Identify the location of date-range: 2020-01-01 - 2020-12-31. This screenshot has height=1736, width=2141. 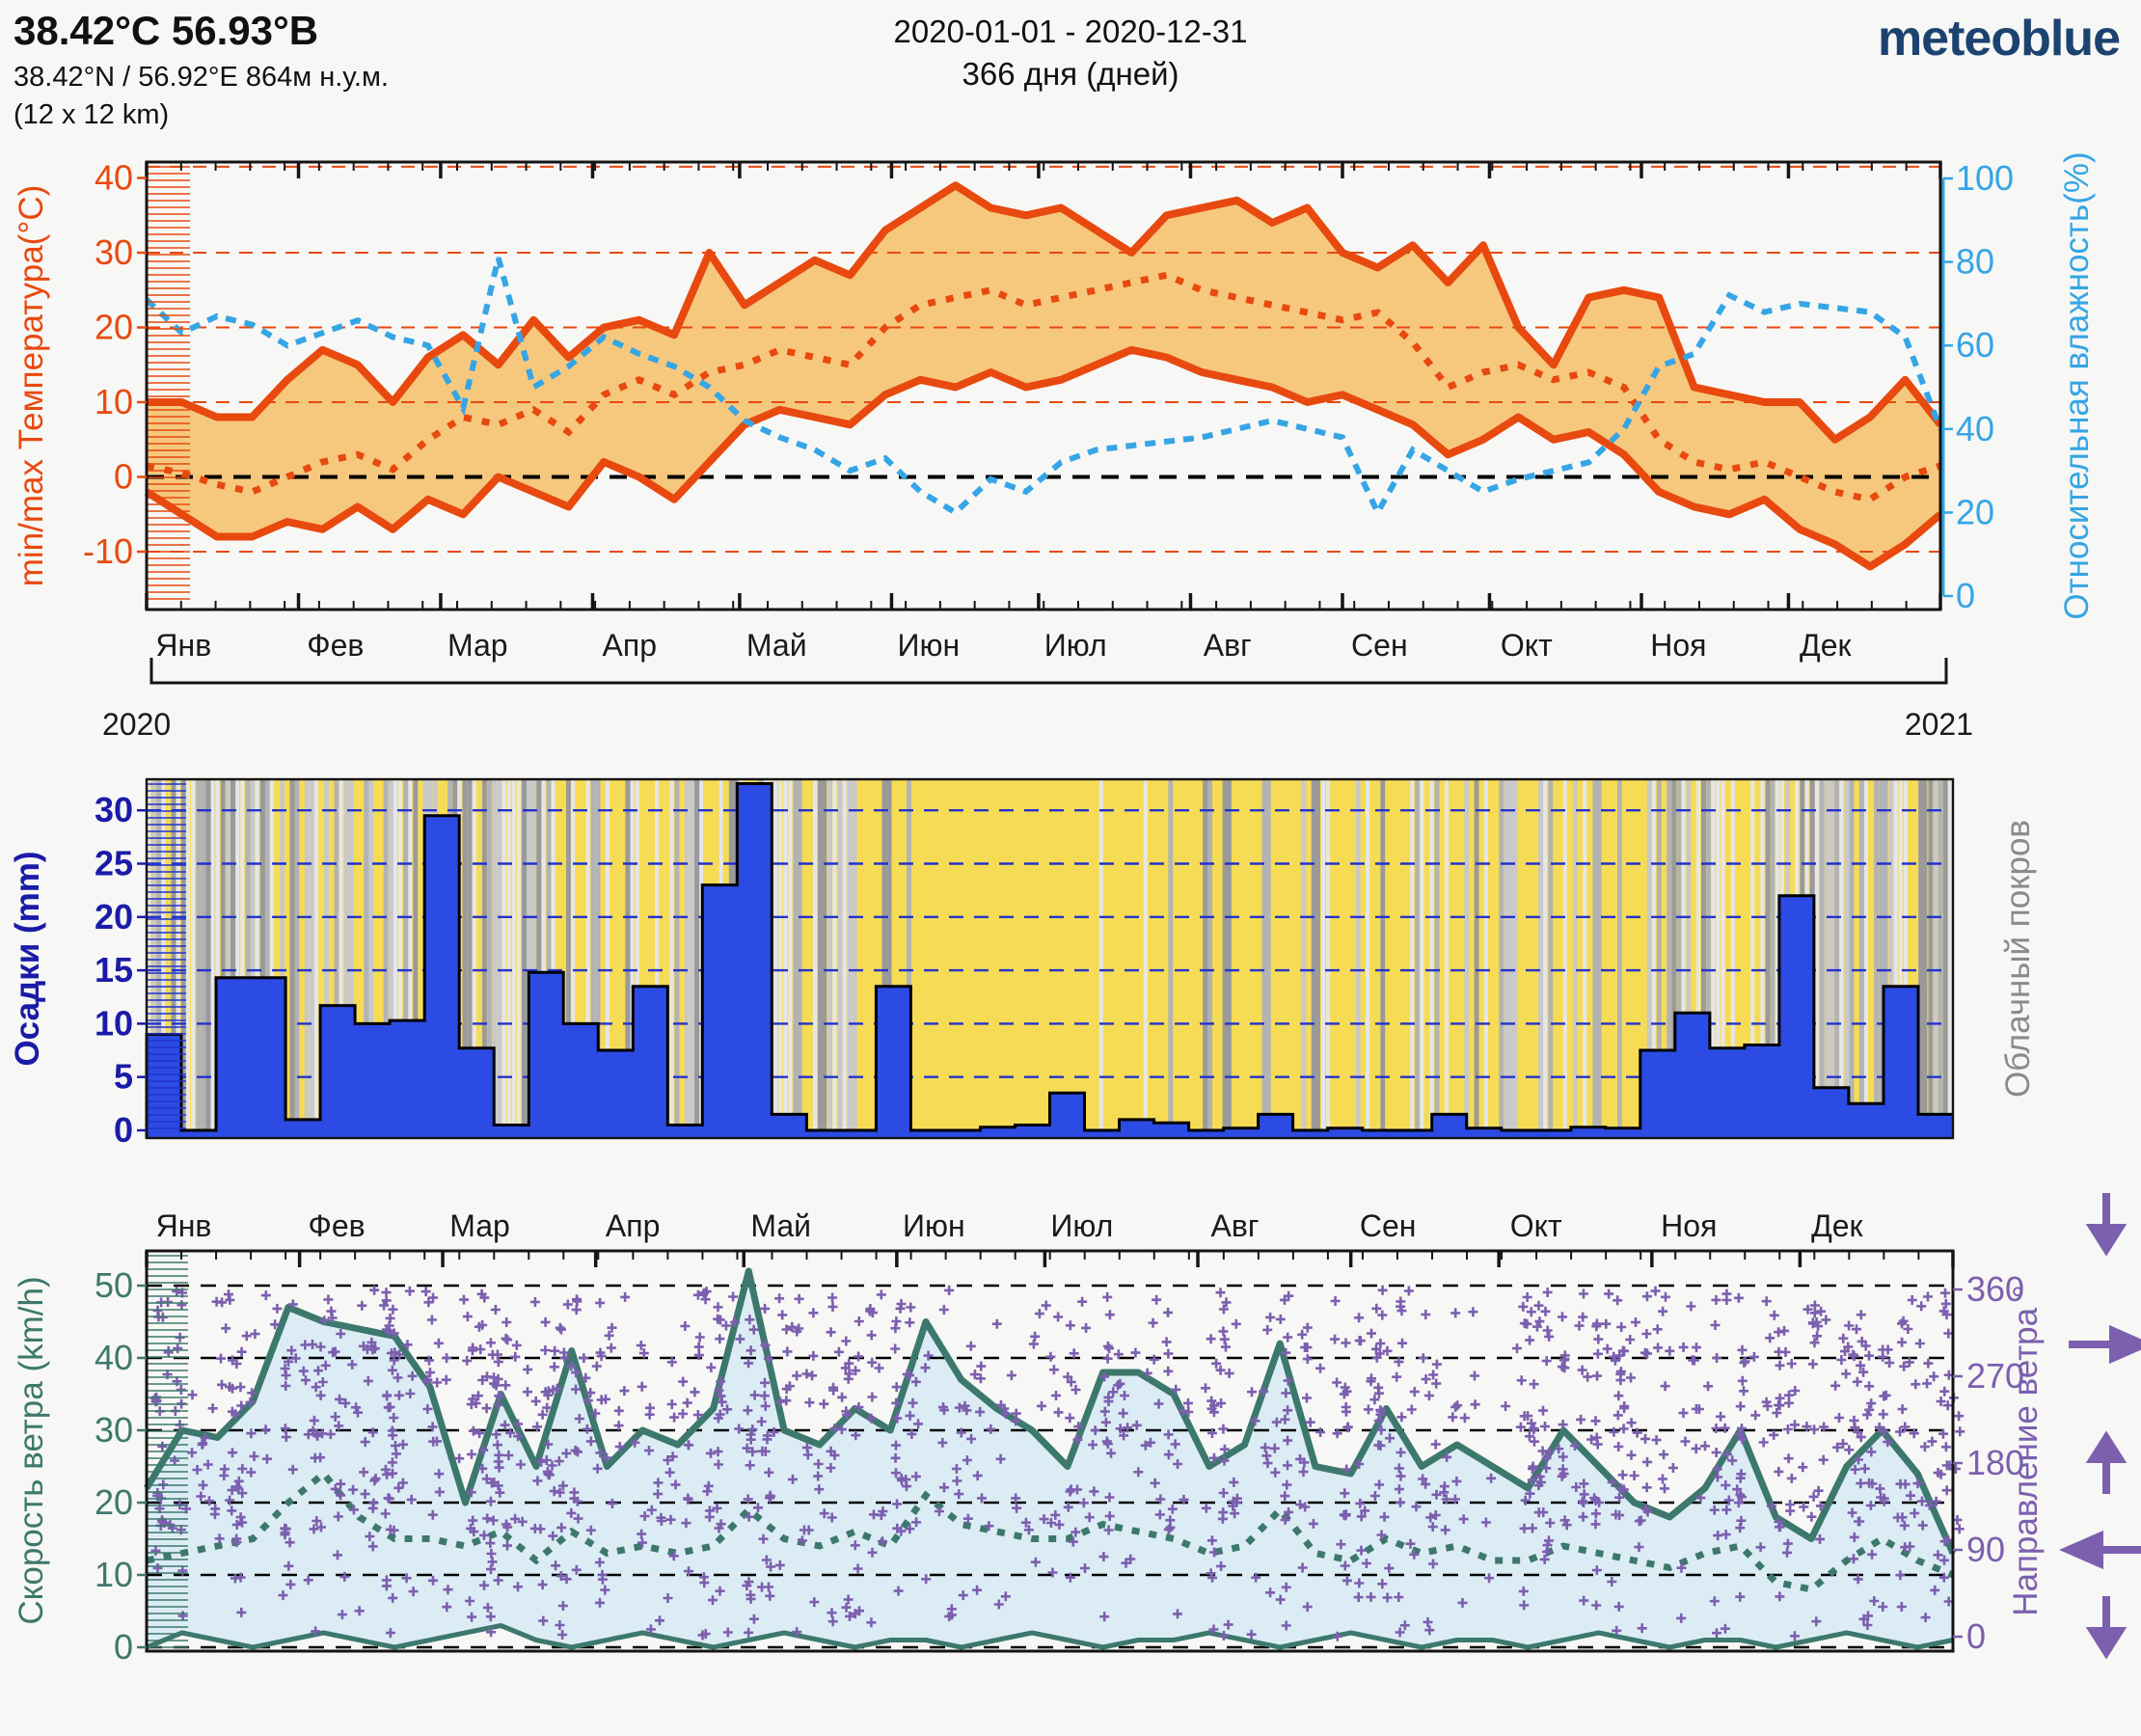
(1070, 32).